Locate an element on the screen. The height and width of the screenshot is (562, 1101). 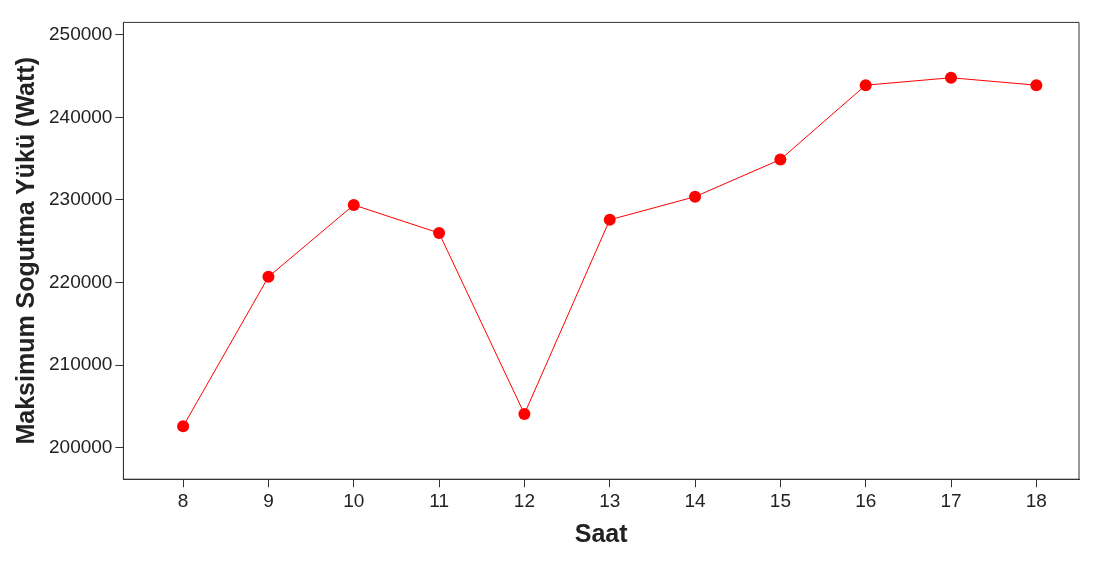
x-axis-title: Saat is located at coordinates (601, 532).